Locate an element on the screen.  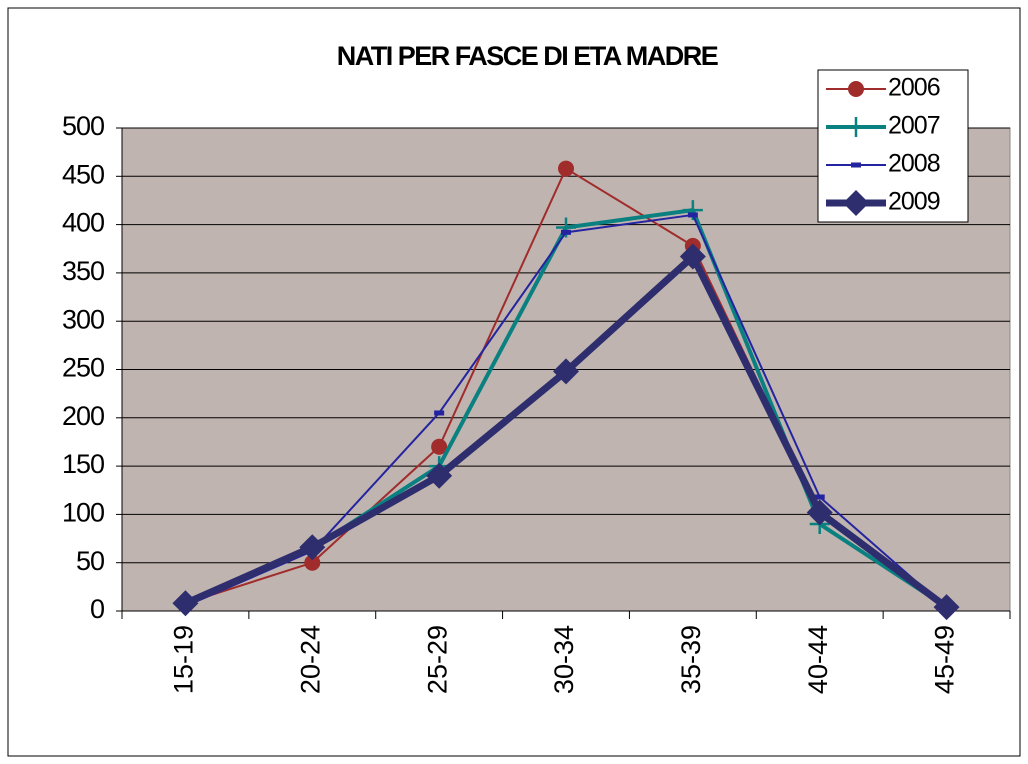
y-tick-label: 100 is located at coordinates (83, 513).